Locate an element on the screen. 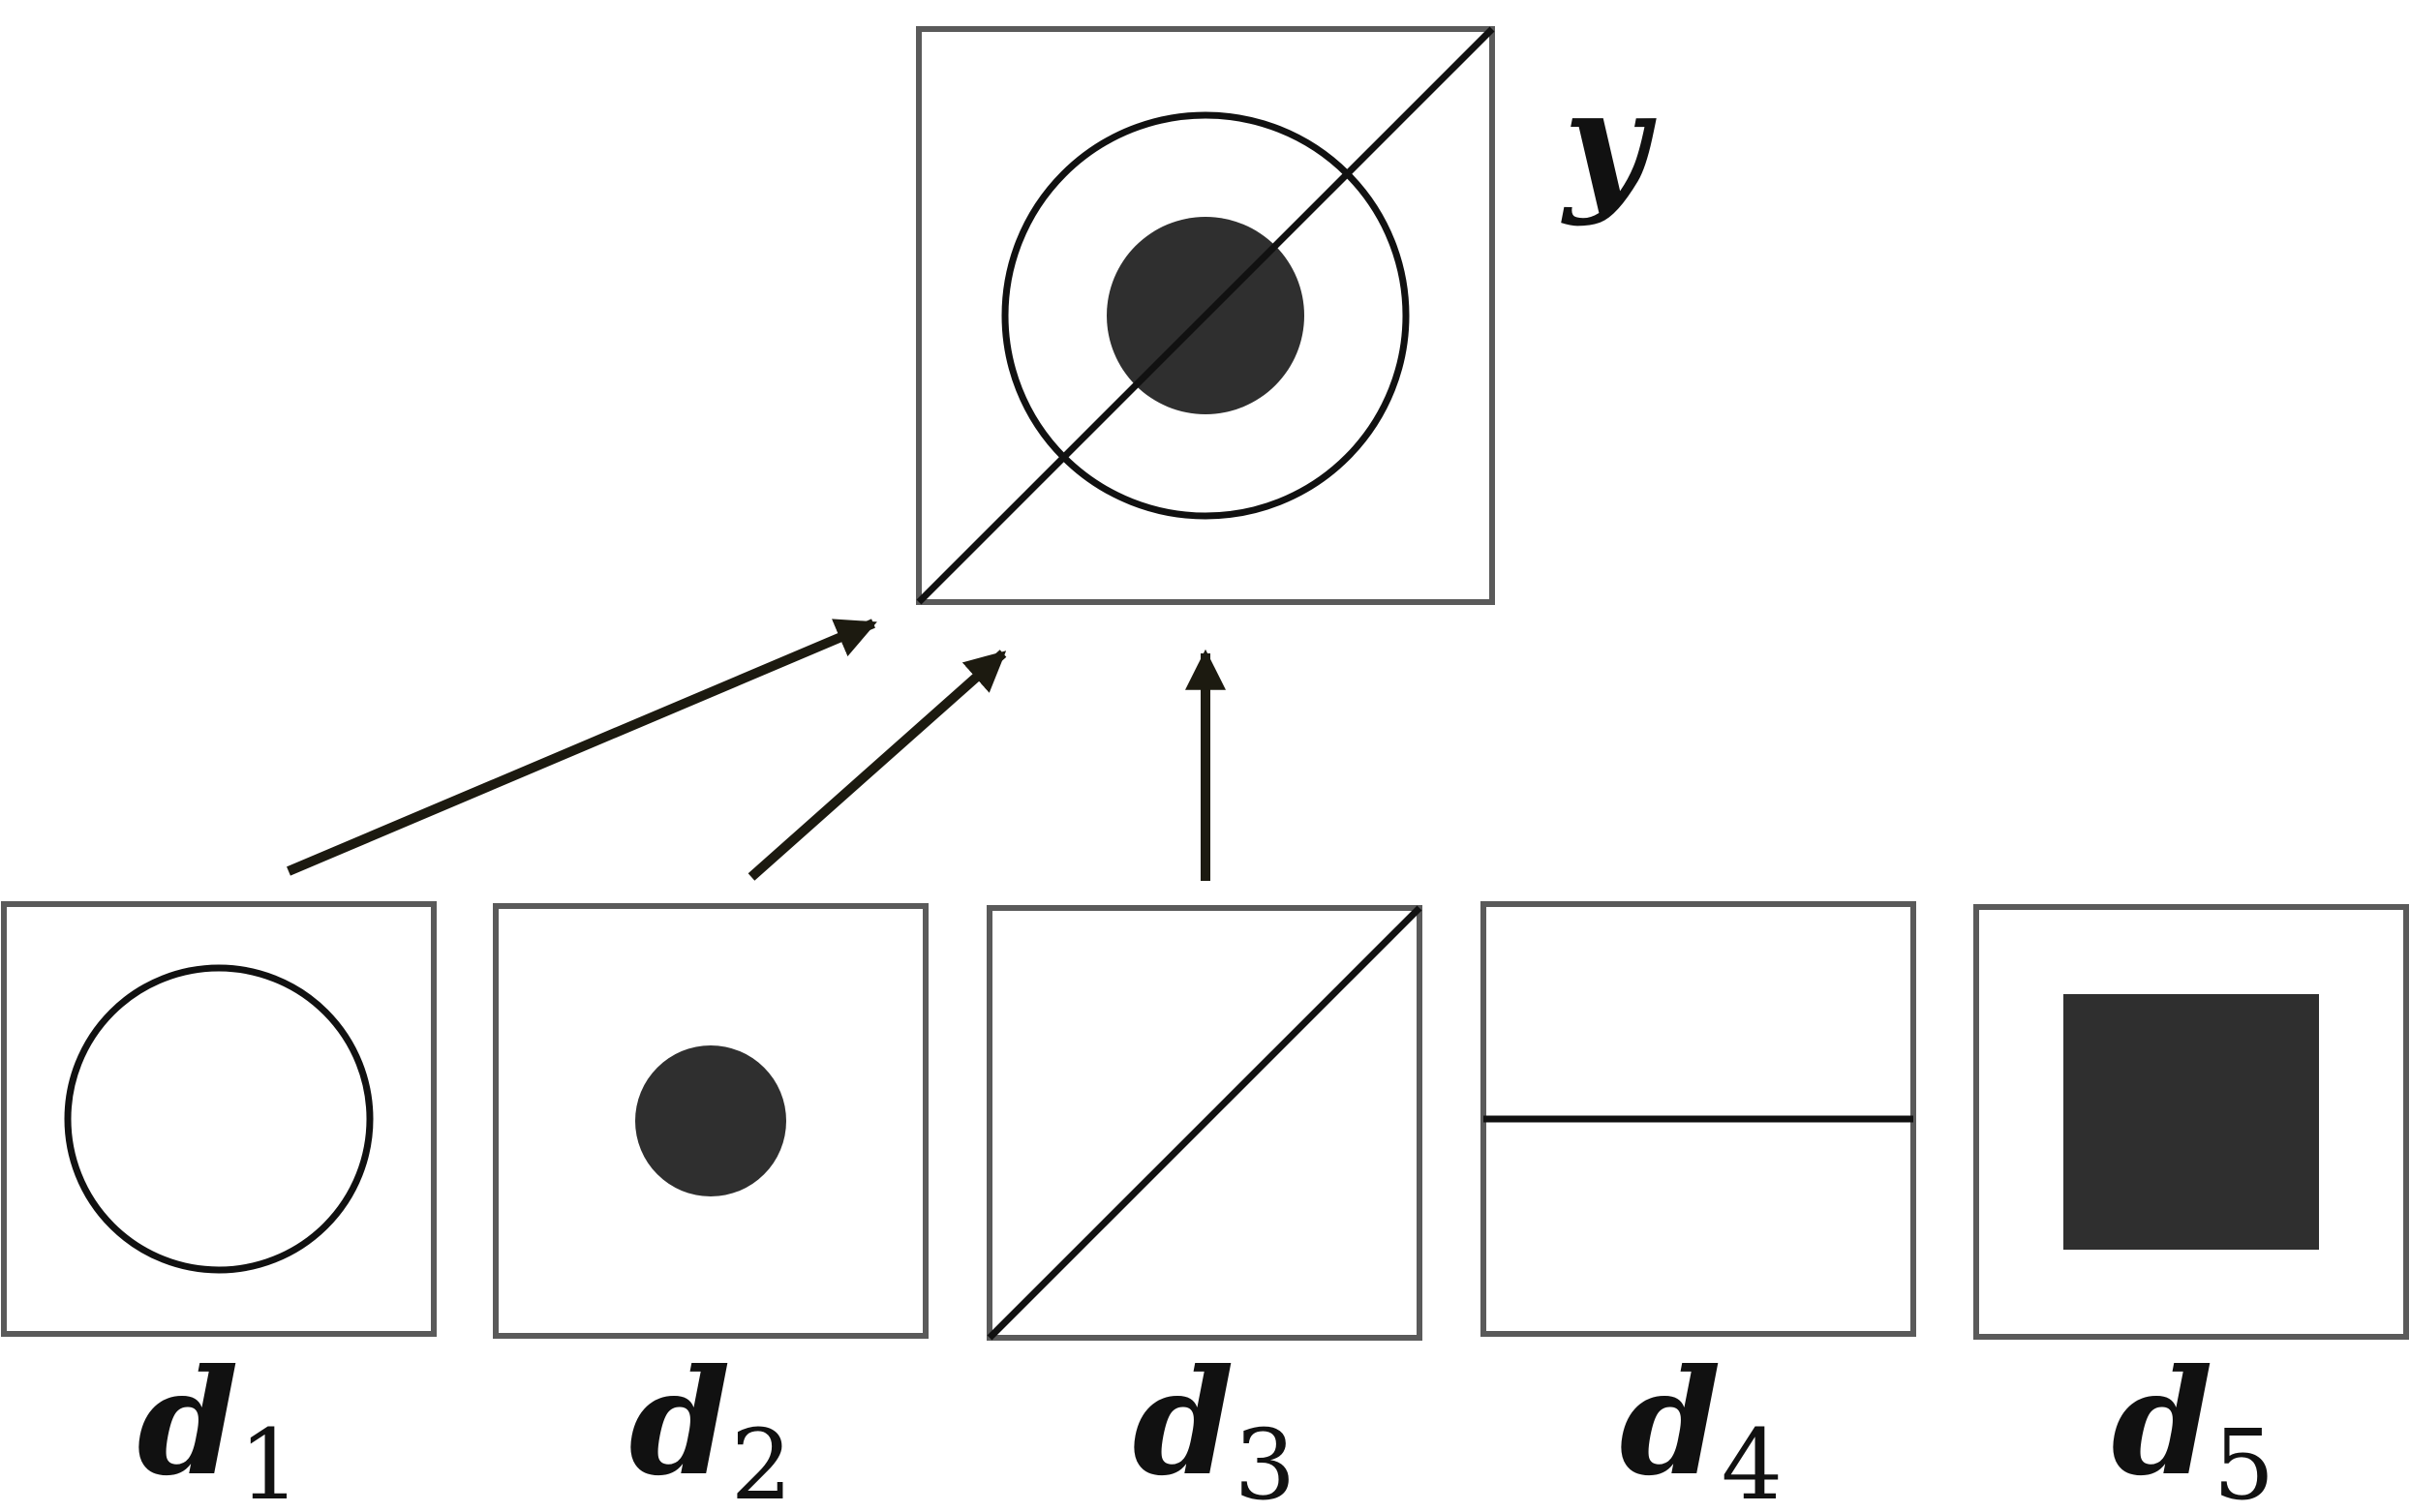  arrow-d1-to-y is located at coordinates (582, 747).